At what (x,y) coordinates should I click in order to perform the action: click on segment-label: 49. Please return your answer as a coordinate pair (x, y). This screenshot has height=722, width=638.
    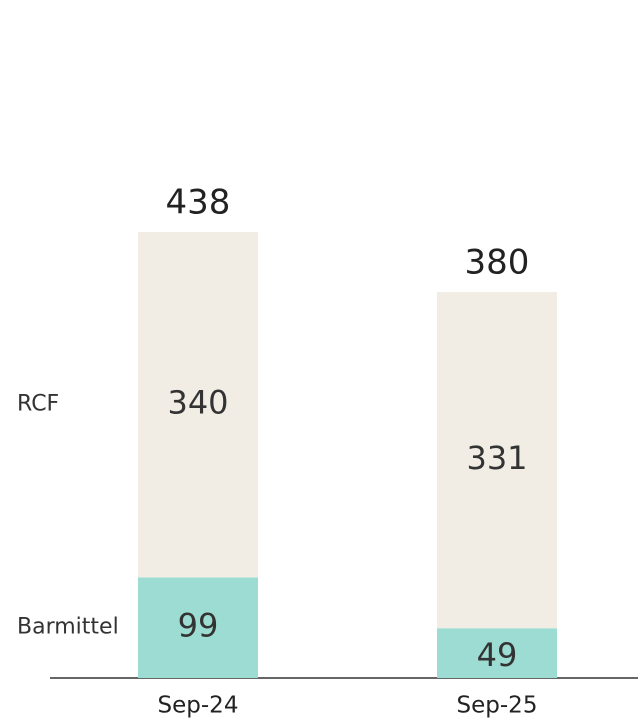
    Looking at the image, I should click on (497, 655).